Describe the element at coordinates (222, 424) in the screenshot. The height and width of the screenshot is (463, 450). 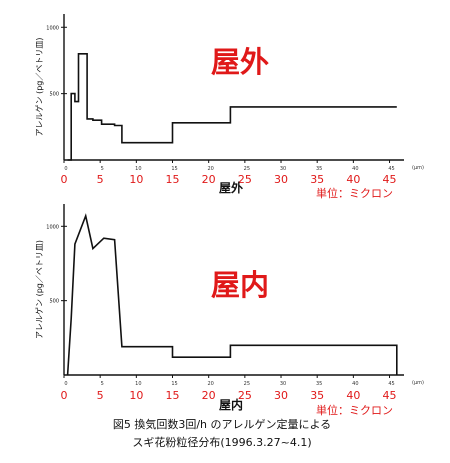
I see `caption-line-1: 図5 換気回数3回/h のアレルゲン定量による` at that location.